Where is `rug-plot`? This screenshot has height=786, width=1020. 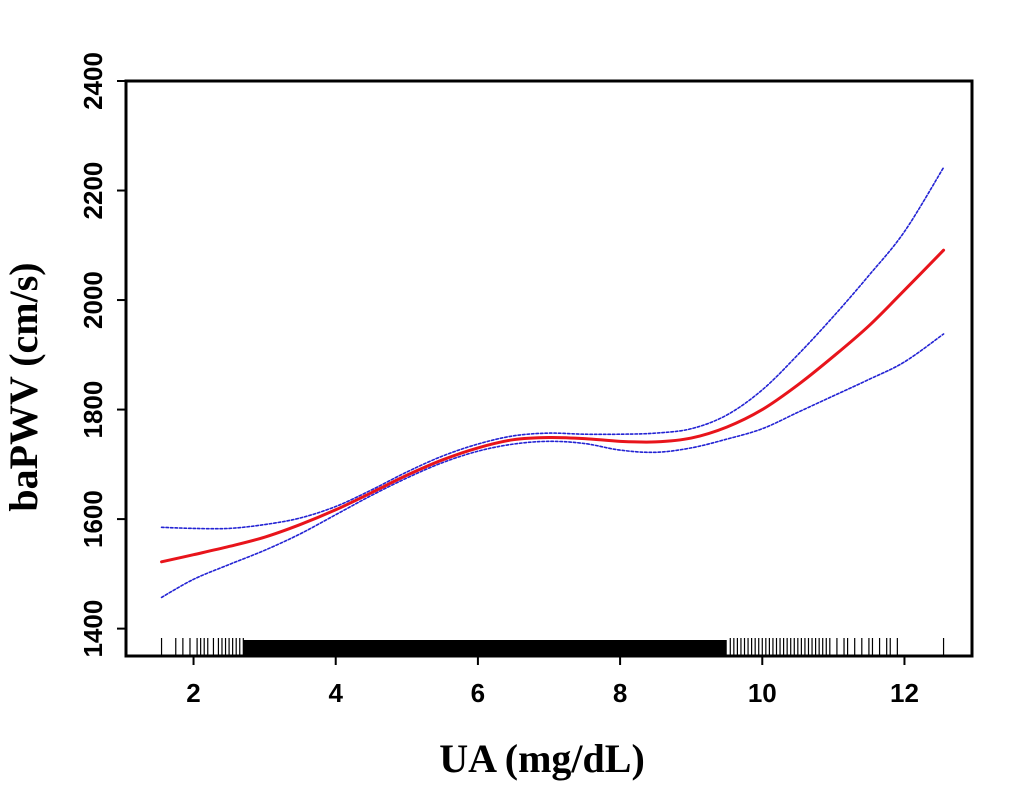 rug-plot is located at coordinates (552, 647).